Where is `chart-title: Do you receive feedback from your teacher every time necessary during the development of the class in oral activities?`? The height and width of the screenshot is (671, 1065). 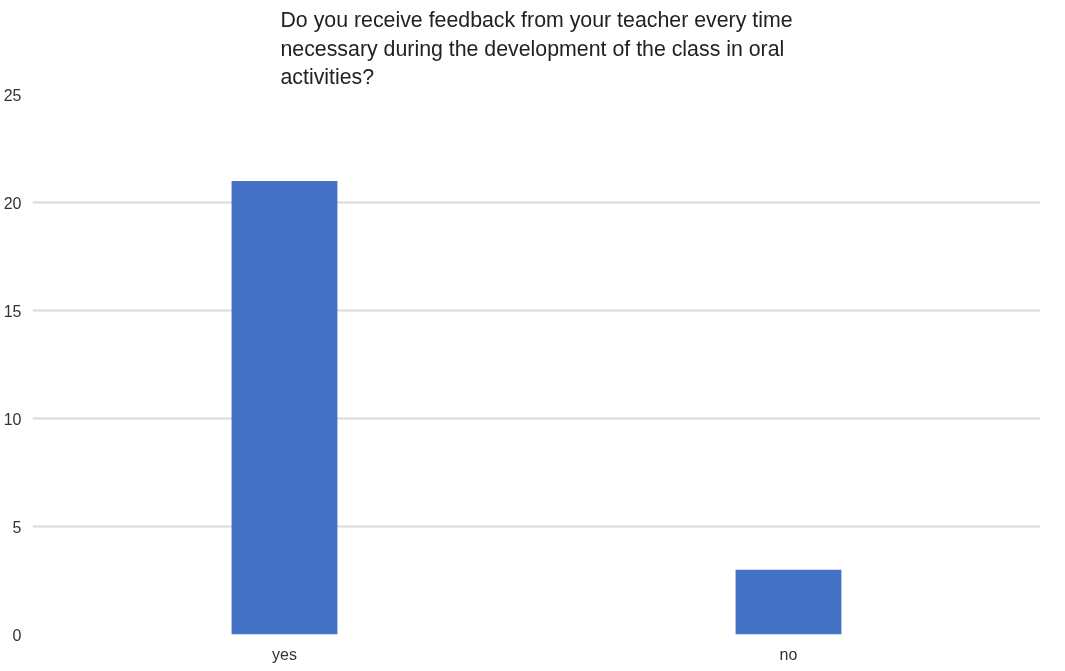 chart-title: Do you receive feedback from your teacher every time necessary during the development of the class in oral activities? is located at coordinates (536, 48).